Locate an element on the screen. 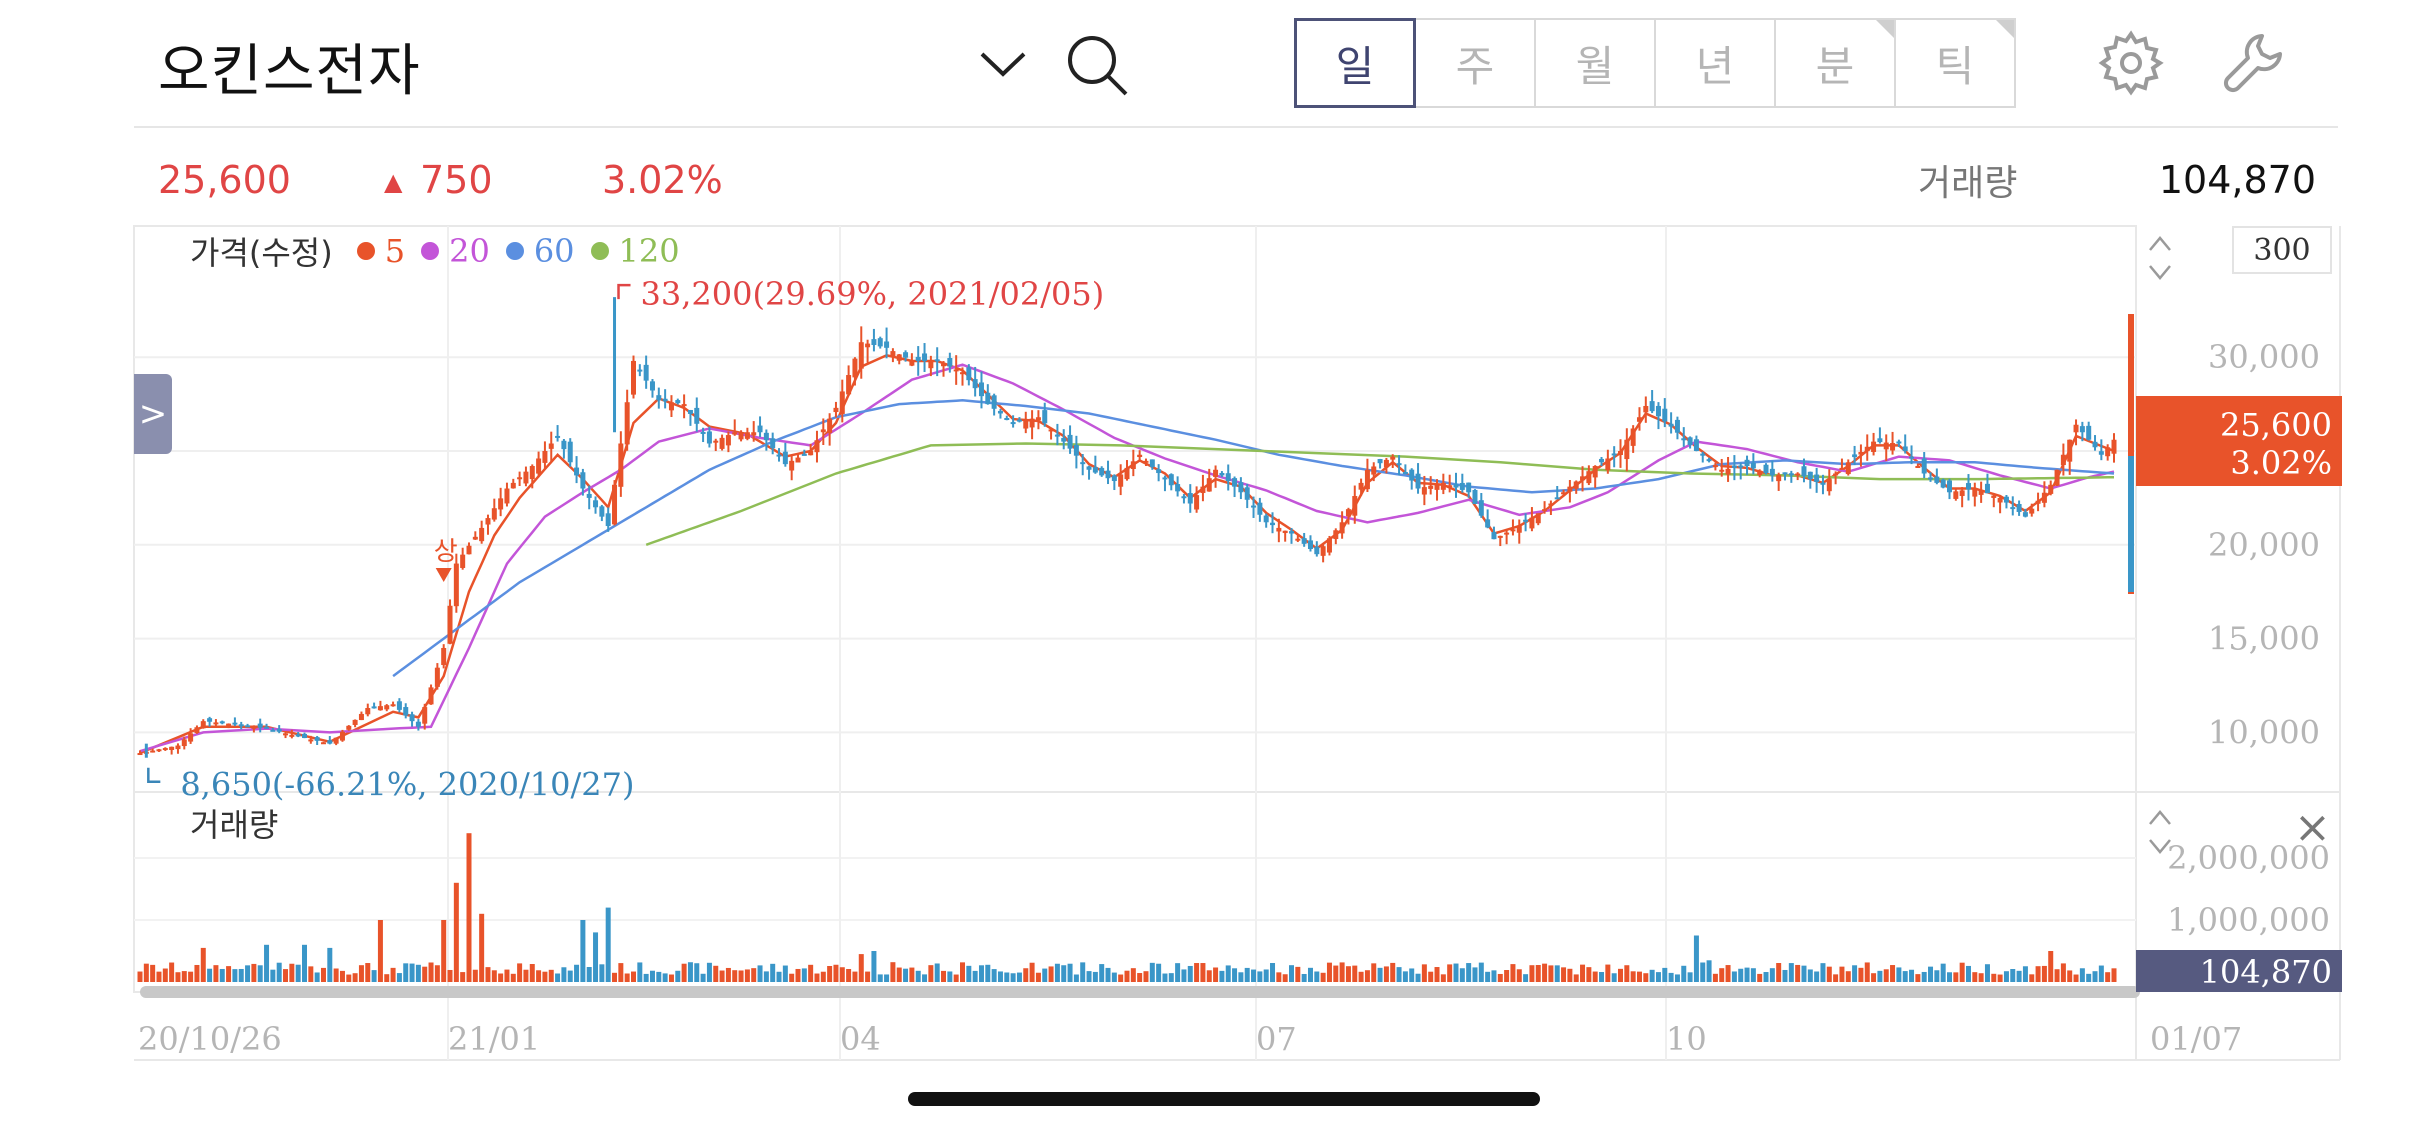  dropdown-corner-icon is located at coordinates (2005, 29).